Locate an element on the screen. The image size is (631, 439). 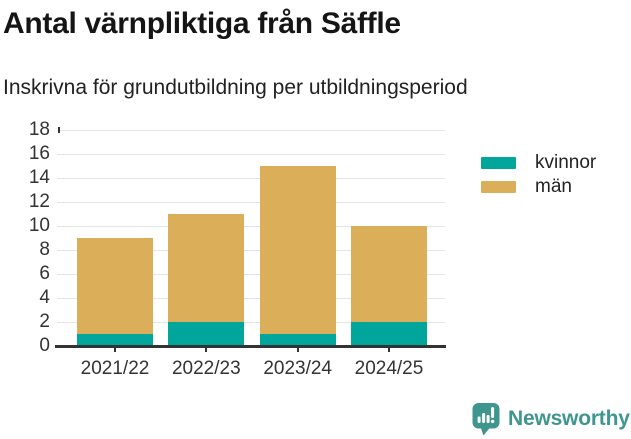
legend: kvinnor män is located at coordinates (538, 175).